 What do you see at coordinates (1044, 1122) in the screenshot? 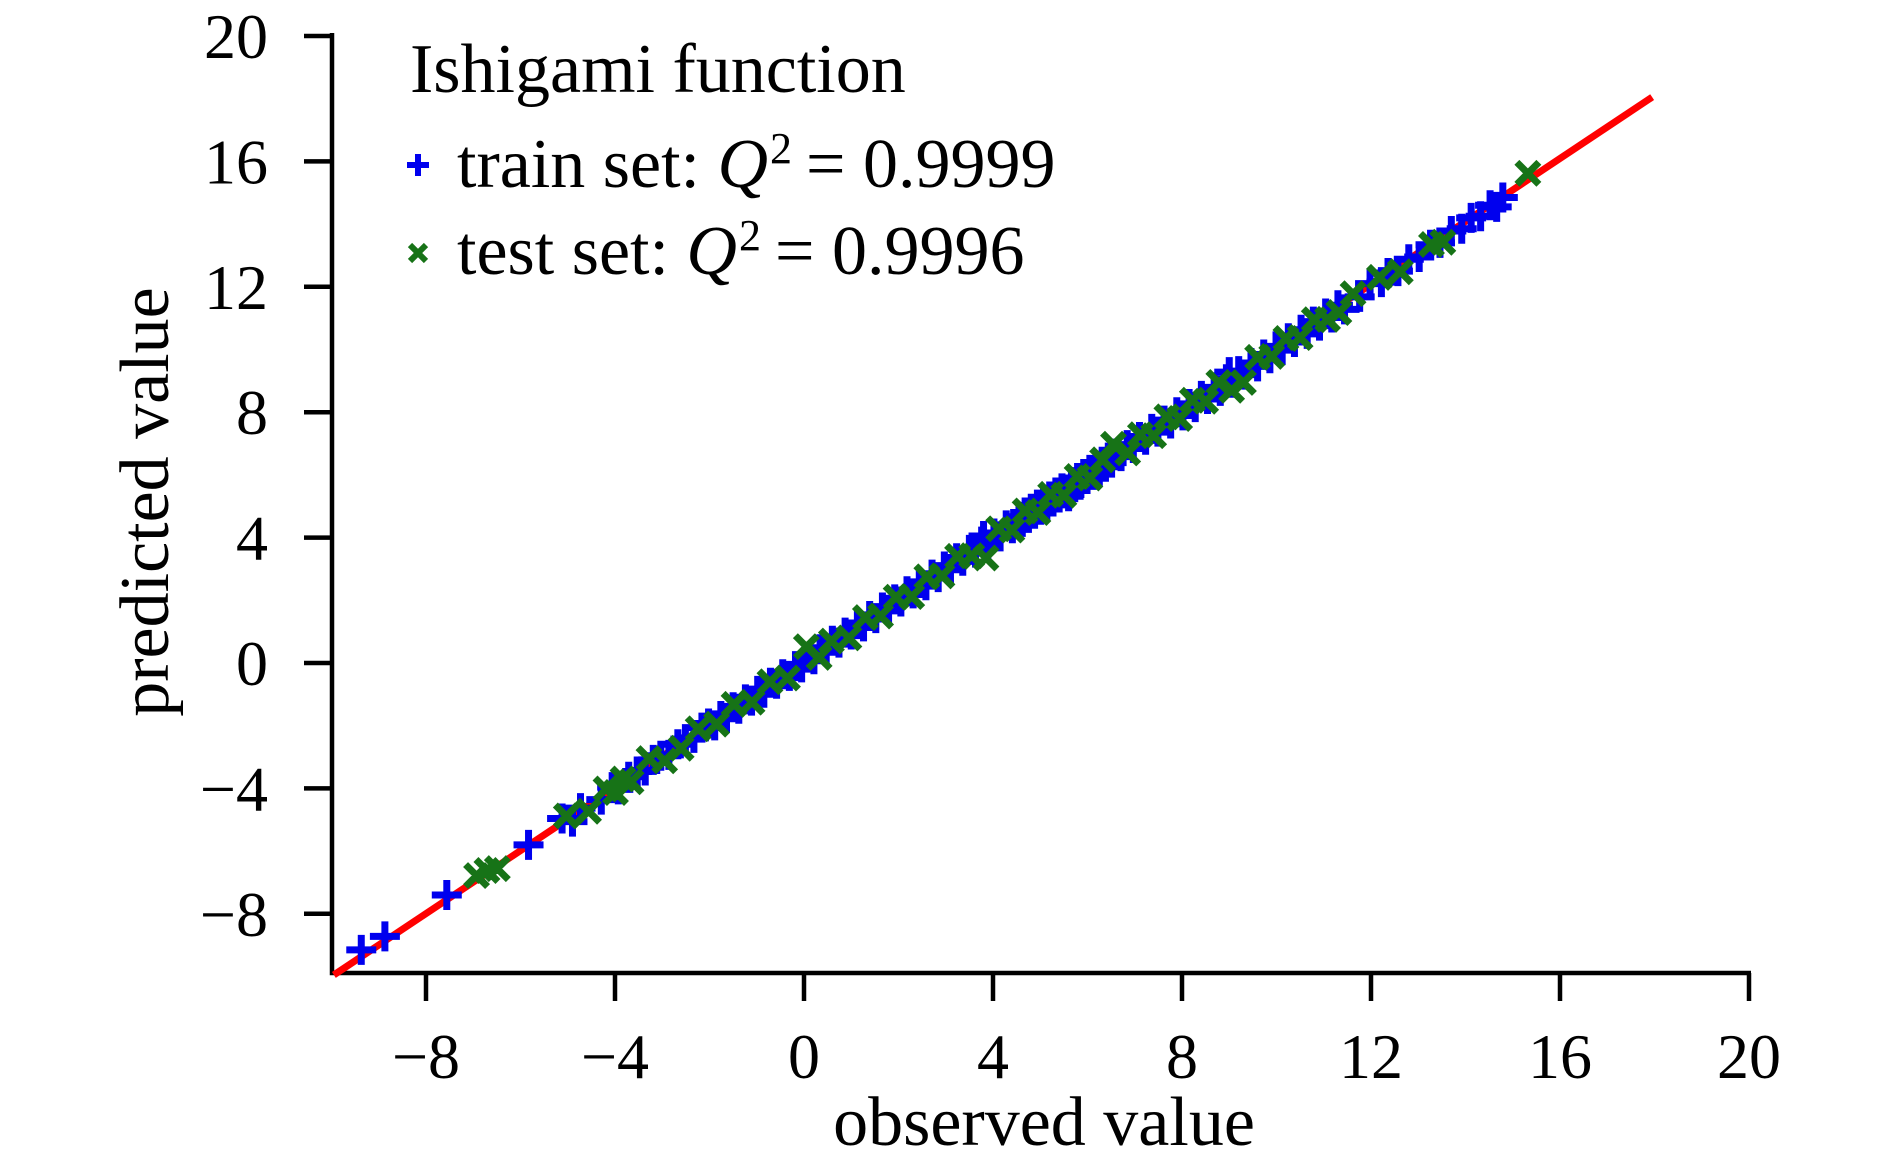
I see `x-axis-title: observed value` at bounding box center [1044, 1122].